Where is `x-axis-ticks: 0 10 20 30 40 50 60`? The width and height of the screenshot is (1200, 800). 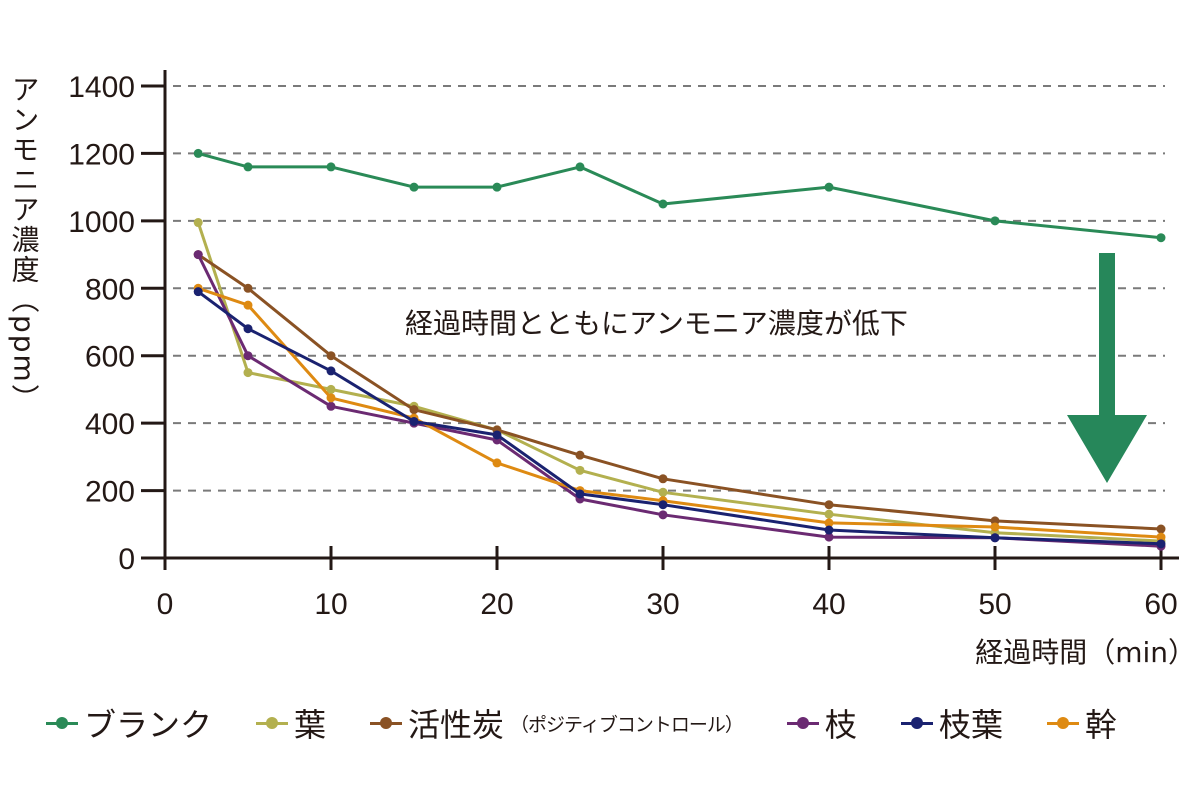
x-axis-ticks: 0 10 20 30 40 50 60 is located at coordinates (667, 583).